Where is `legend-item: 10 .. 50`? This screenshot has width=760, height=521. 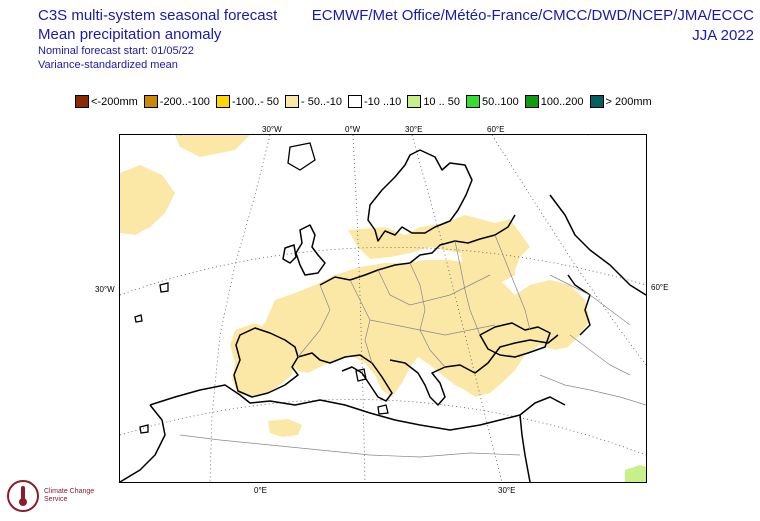
legend-item: 10 .. 50 is located at coordinates (433, 101).